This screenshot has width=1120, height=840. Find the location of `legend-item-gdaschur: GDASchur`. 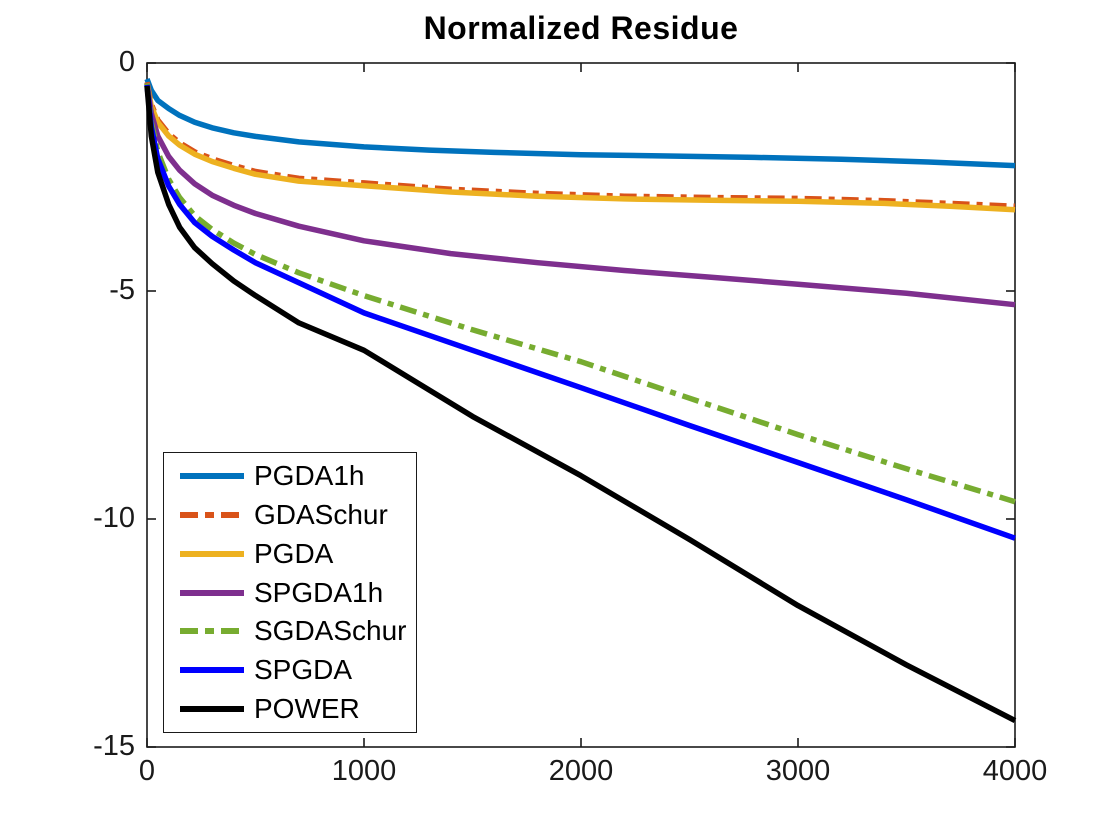

legend-item-gdaschur: GDASchur is located at coordinates (290, 515).